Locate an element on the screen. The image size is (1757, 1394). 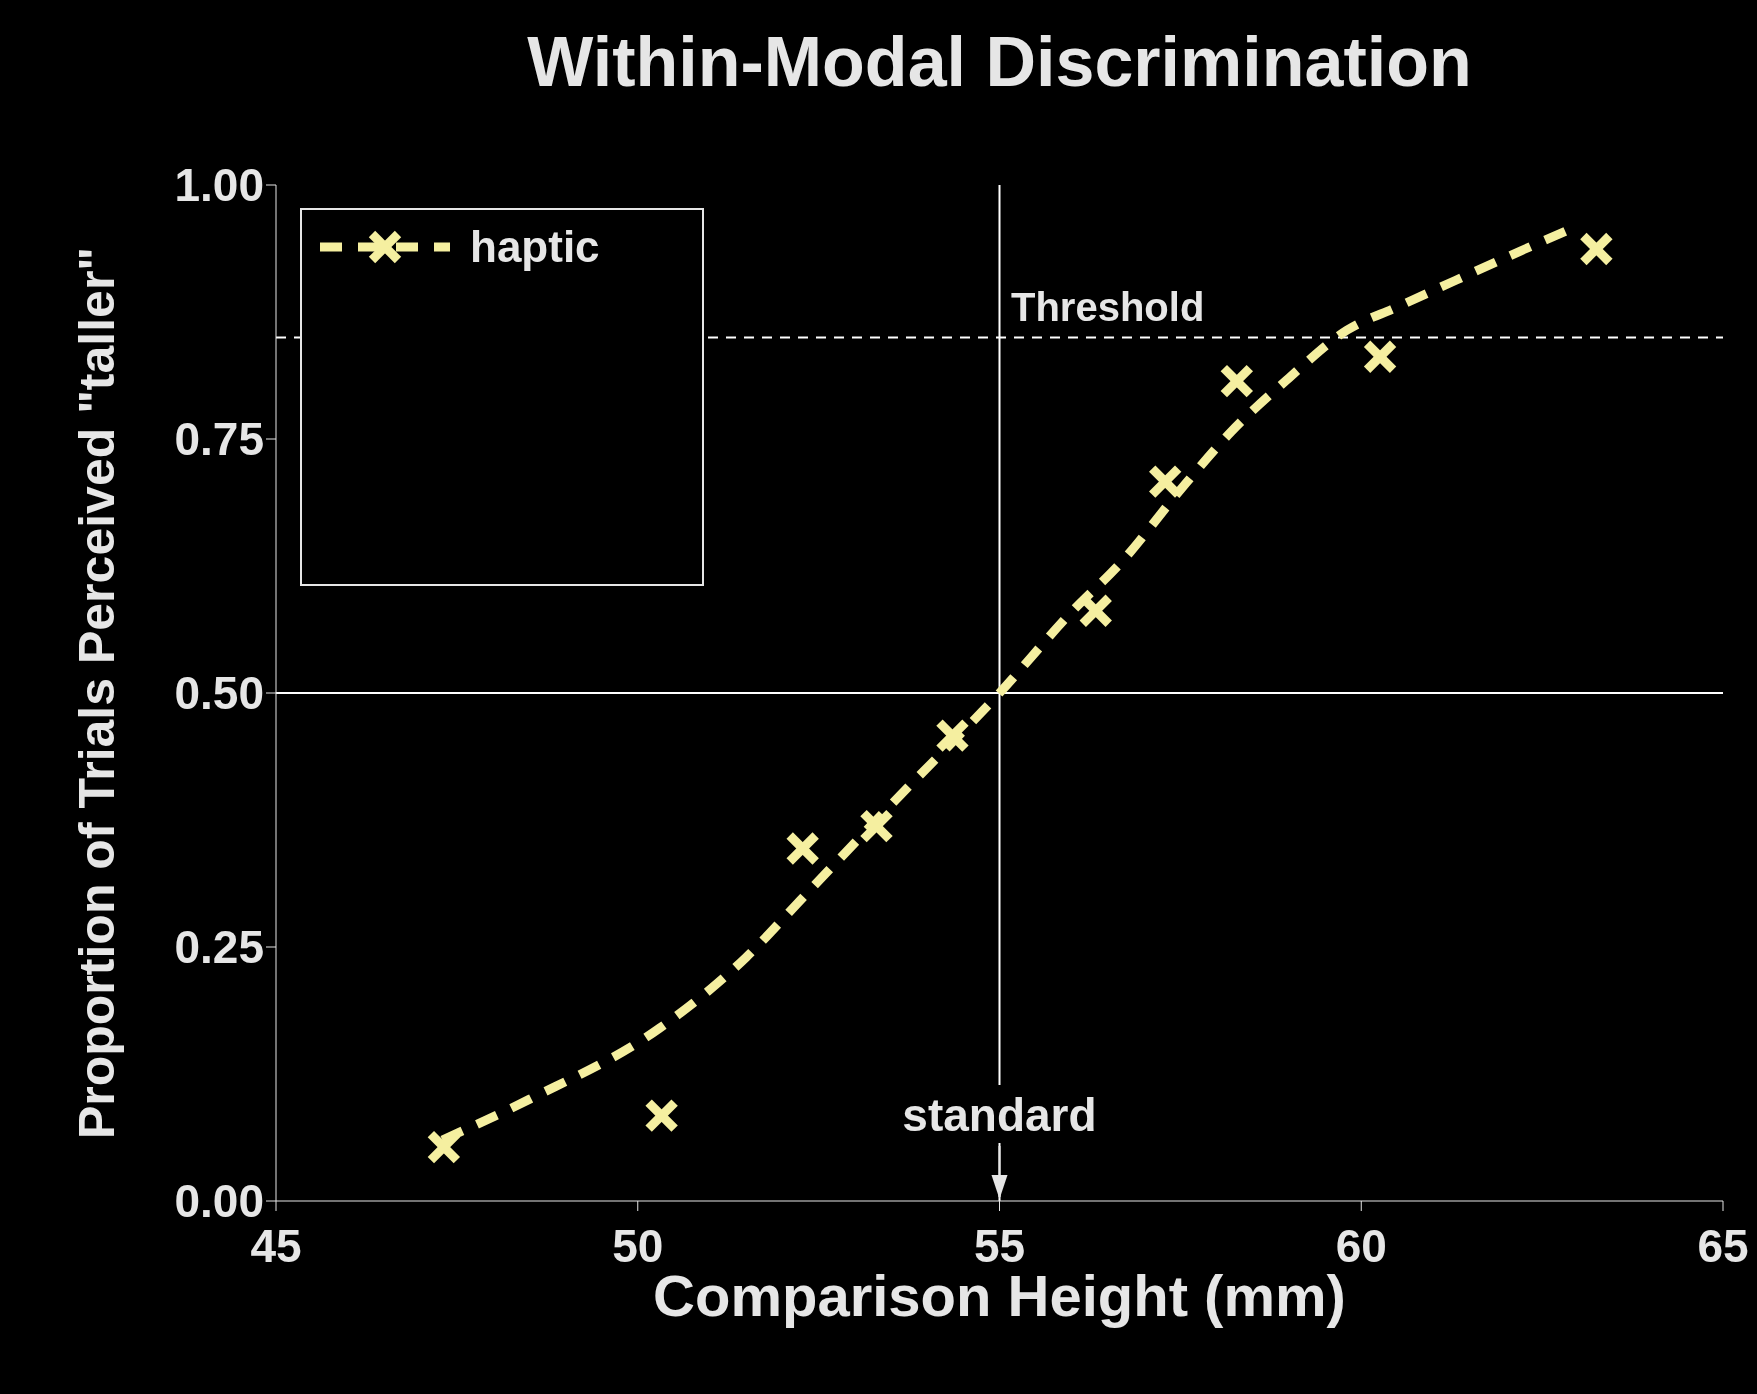
ref-line-label: standard is located at coordinates (999, 1115).